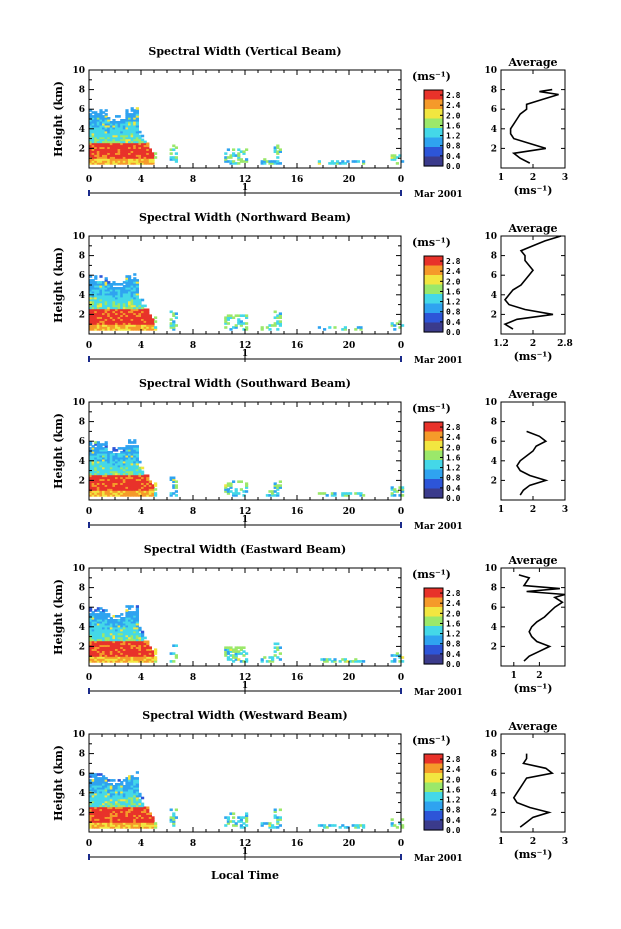  What do you see at coordinates (533, 190) in the screenshot?
I see `avg-x-axis-label: (ms⁻¹)` at bounding box center [533, 190].